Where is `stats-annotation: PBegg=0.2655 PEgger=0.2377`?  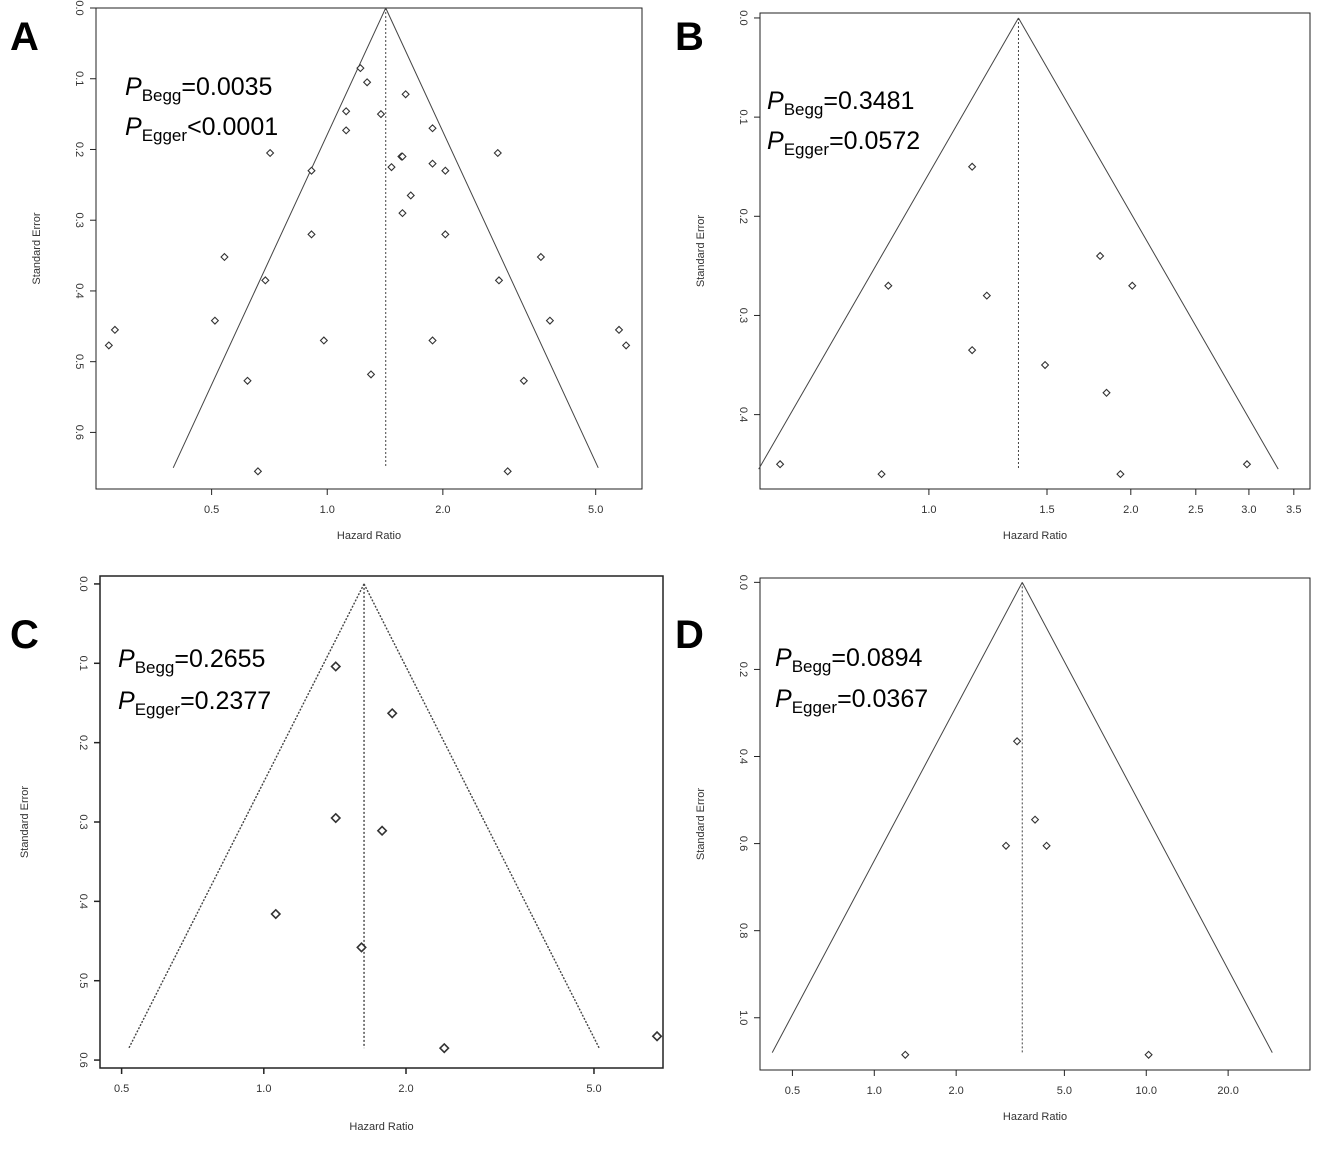
stats-annotation: PBegg=0.2655 PEgger=0.2377 is located at coordinates (194, 682).